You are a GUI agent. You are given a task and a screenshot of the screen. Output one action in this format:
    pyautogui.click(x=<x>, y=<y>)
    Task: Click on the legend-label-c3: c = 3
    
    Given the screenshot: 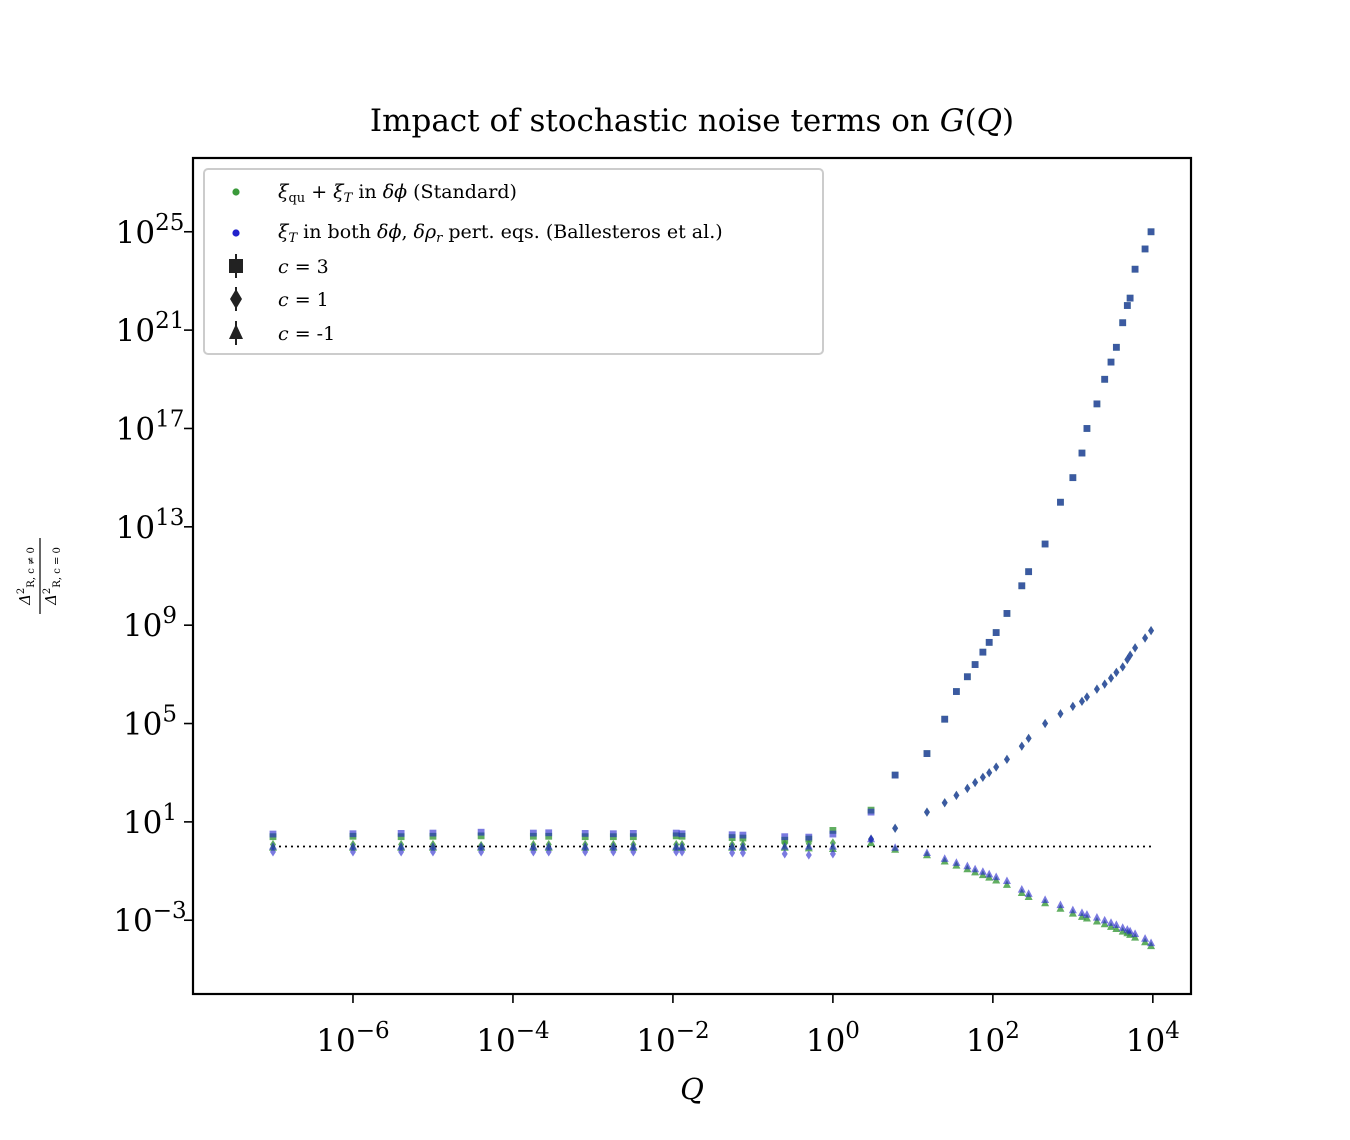 What is the action you would take?
    pyautogui.click(x=303, y=267)
    